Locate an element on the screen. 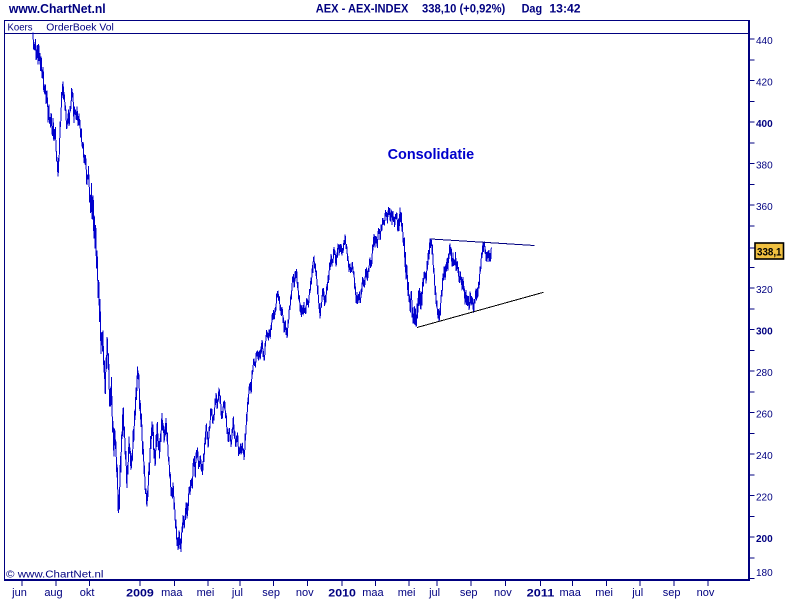 Image resolution: width=800 pixels, height=600 pixels. svg-text: 360 is located at coordinates (764, 207).